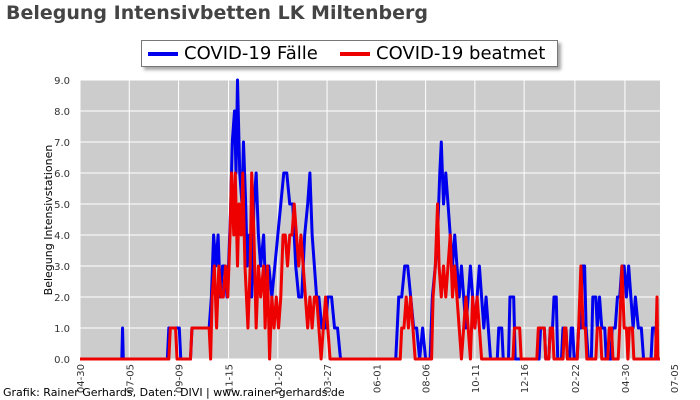 This screenshot has width=700, height=400. I want to click on y-tick-label: 7.0, so click(62, 143).